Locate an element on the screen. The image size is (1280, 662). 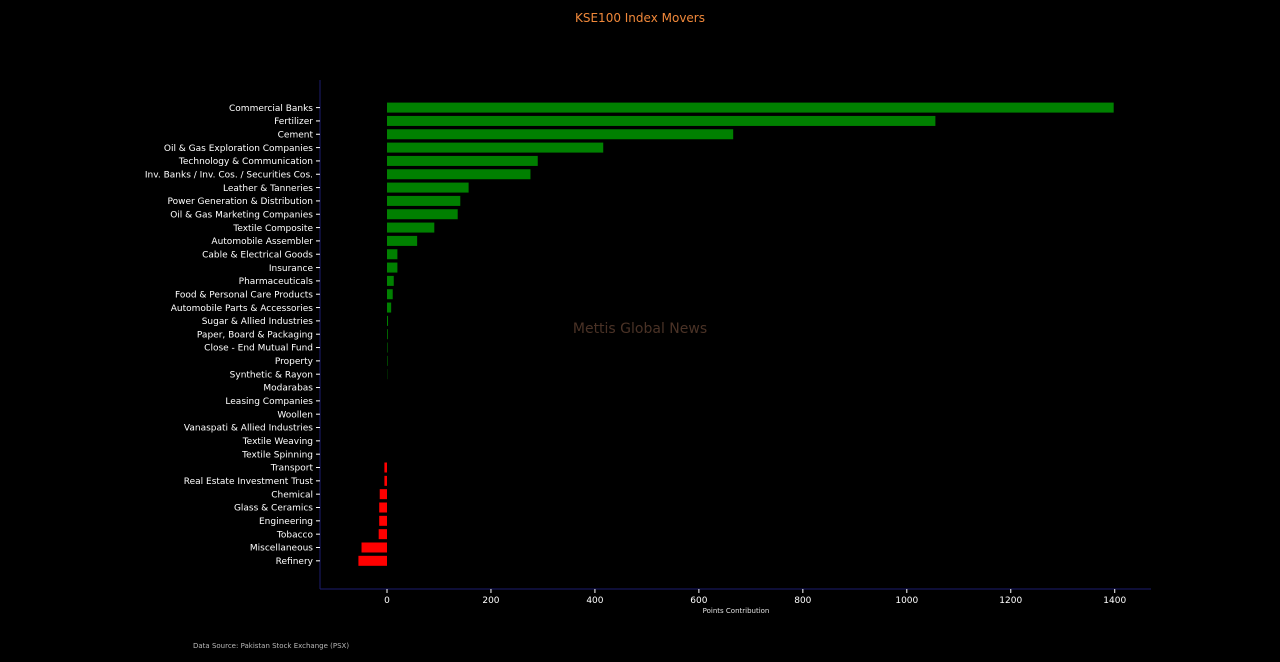
x-tick-label: 1000 is located at coordinates (906, 601).